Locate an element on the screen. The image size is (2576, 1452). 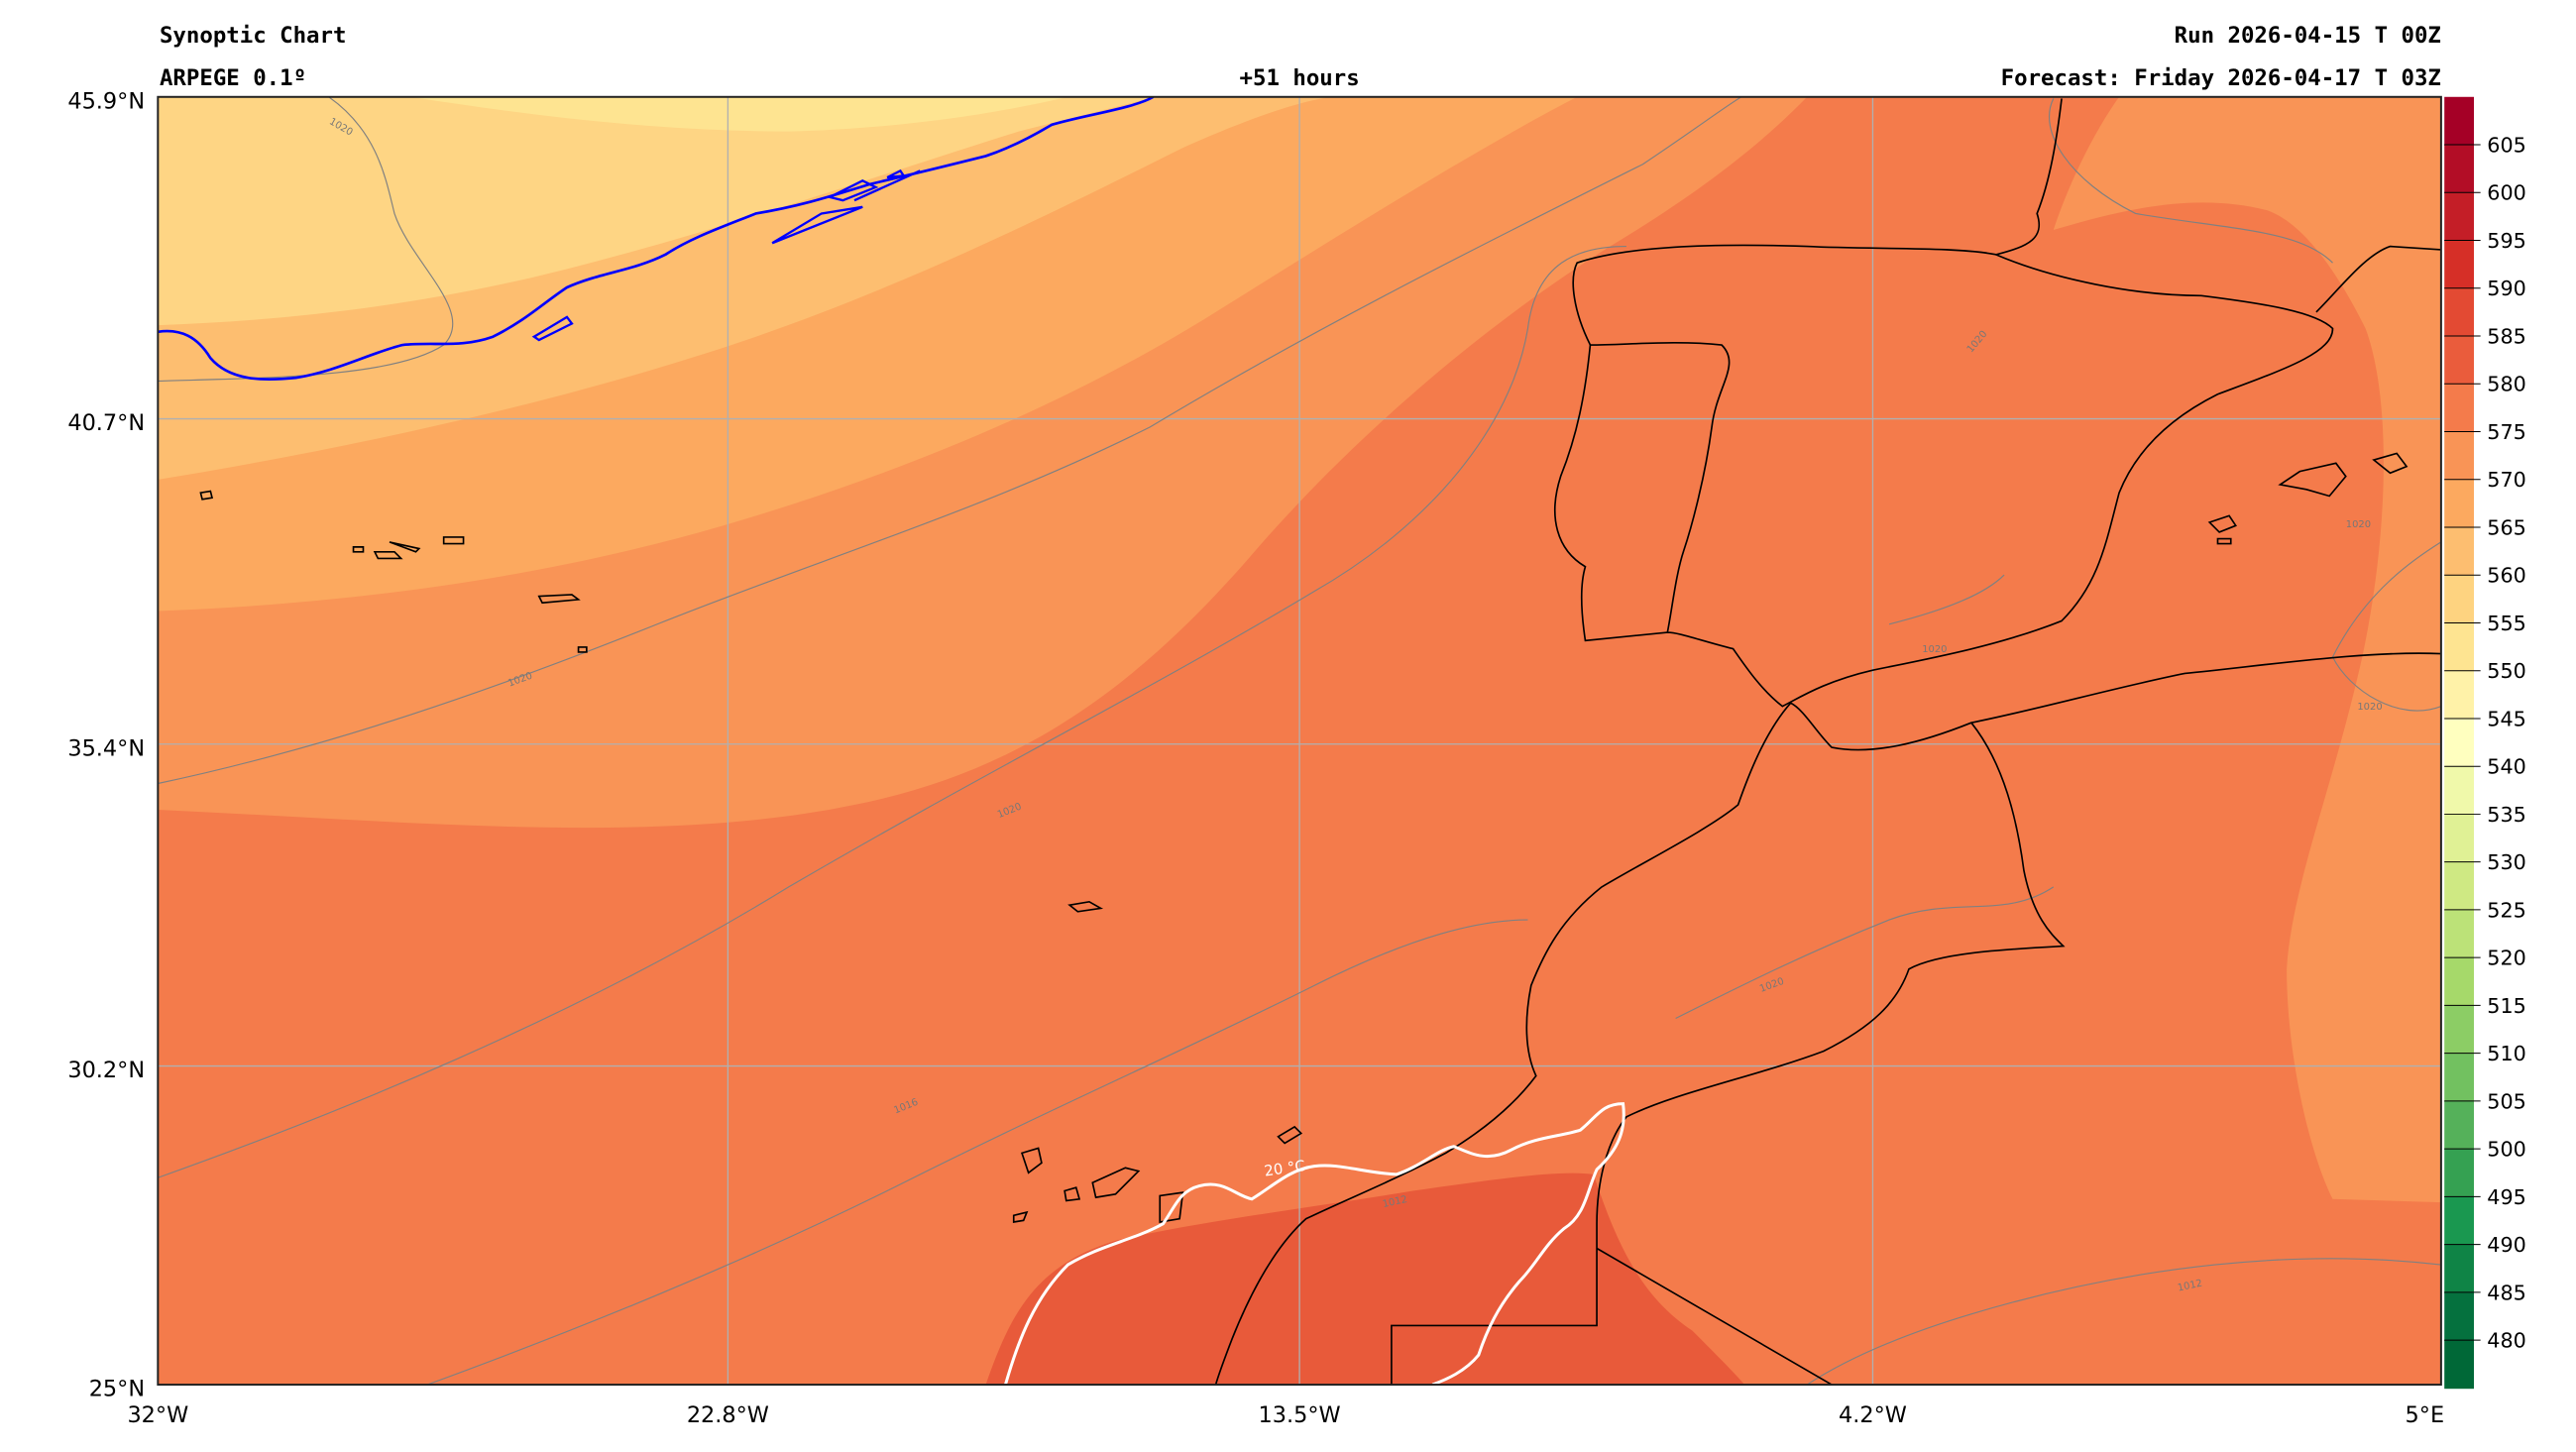
lat-label: 30.2°N is located at coordinates (106, 1070).